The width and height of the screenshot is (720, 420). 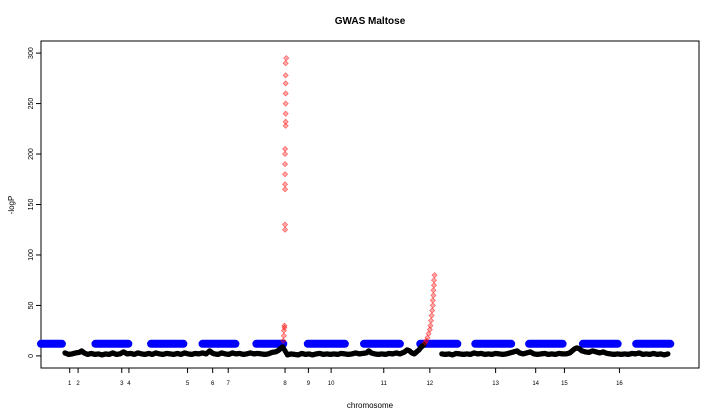 I want to click on x-tick-label: 6, so click(x=213, y=384).